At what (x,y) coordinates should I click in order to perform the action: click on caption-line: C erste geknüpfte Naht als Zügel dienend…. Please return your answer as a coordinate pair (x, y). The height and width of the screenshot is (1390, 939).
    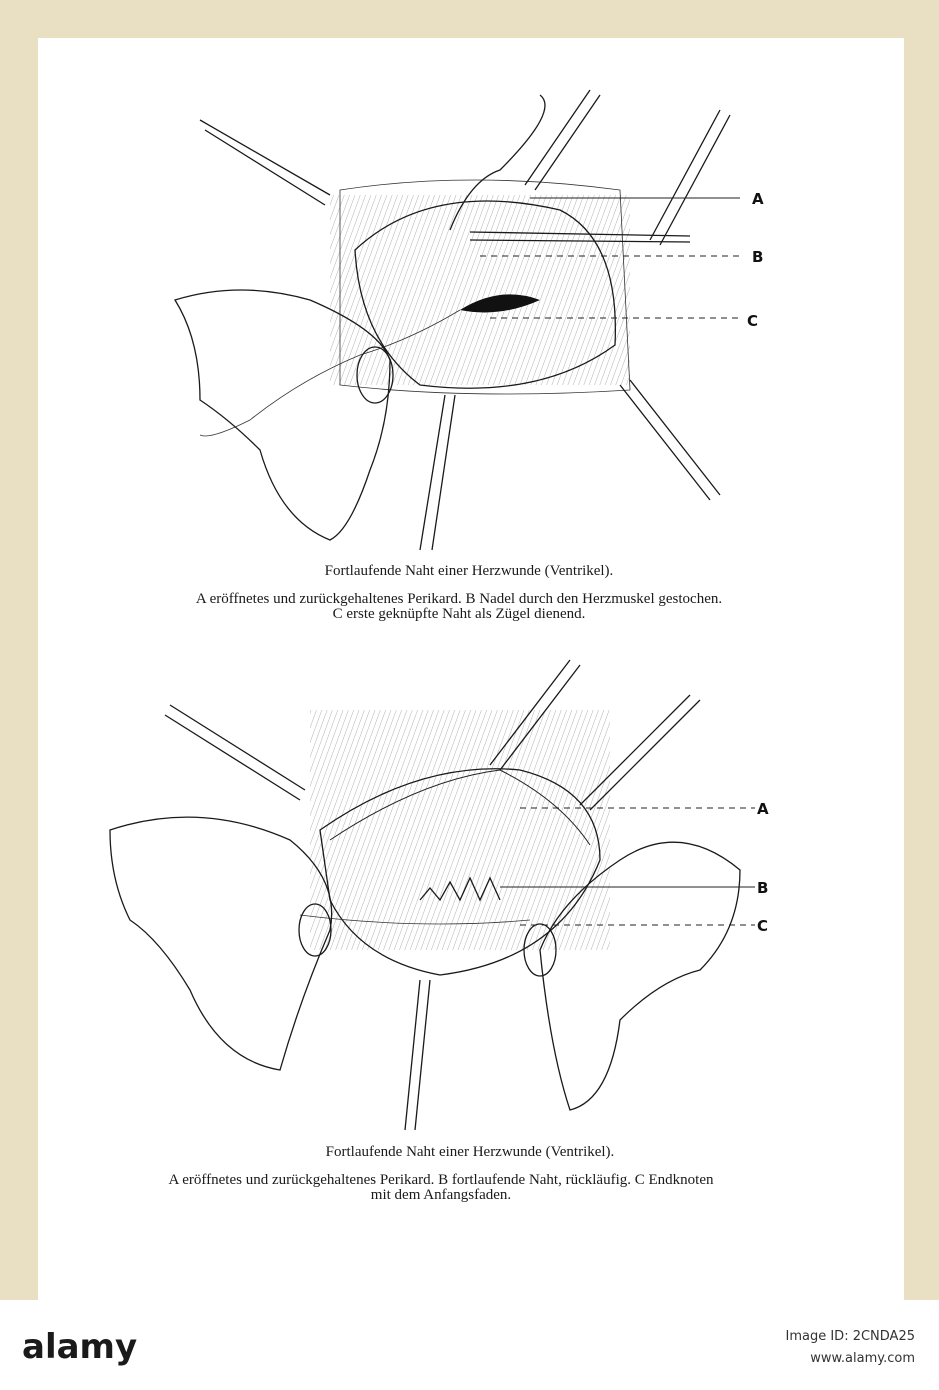
    Looking at the image, I should click on (459, 614).